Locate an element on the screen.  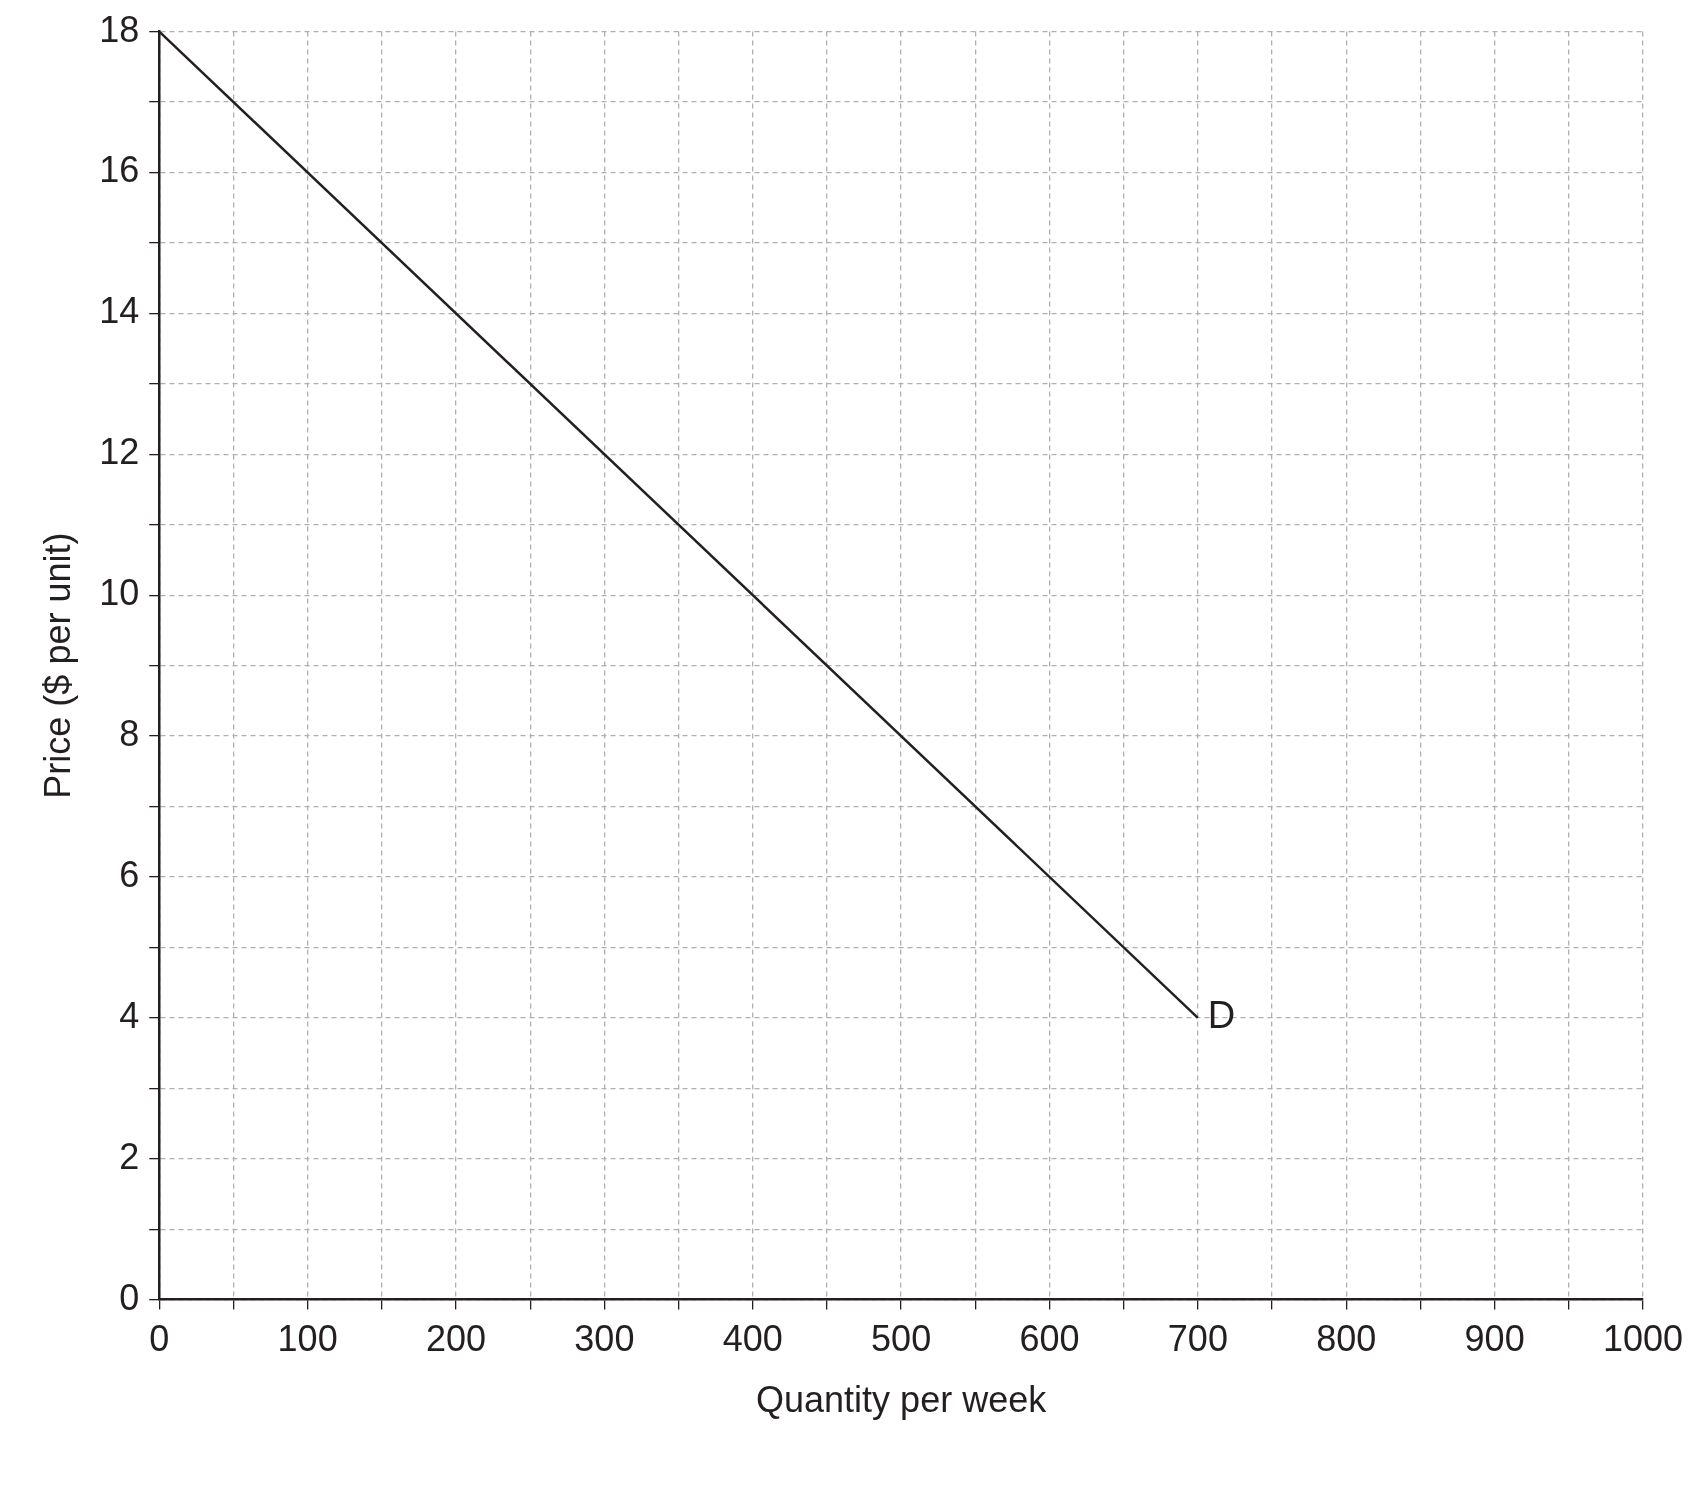
y-tick-label: 6 is located at coordinates (129, 874).